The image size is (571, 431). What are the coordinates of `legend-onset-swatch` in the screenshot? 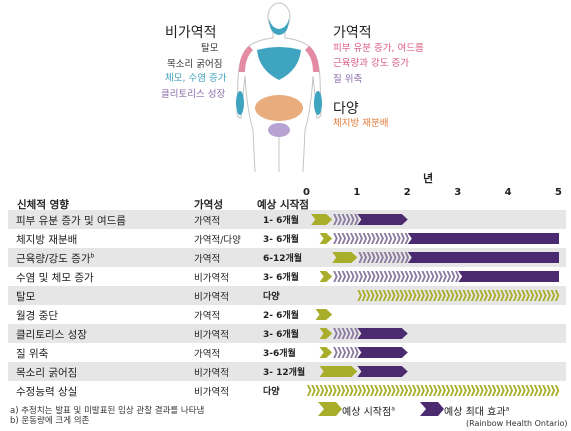 It's located at (330, 409).